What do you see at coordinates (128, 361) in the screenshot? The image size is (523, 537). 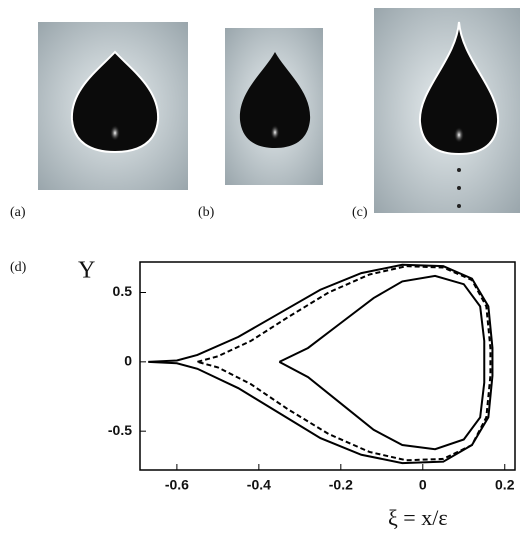 I see `y-tick-label: 0` at bounding box center [128, 361].